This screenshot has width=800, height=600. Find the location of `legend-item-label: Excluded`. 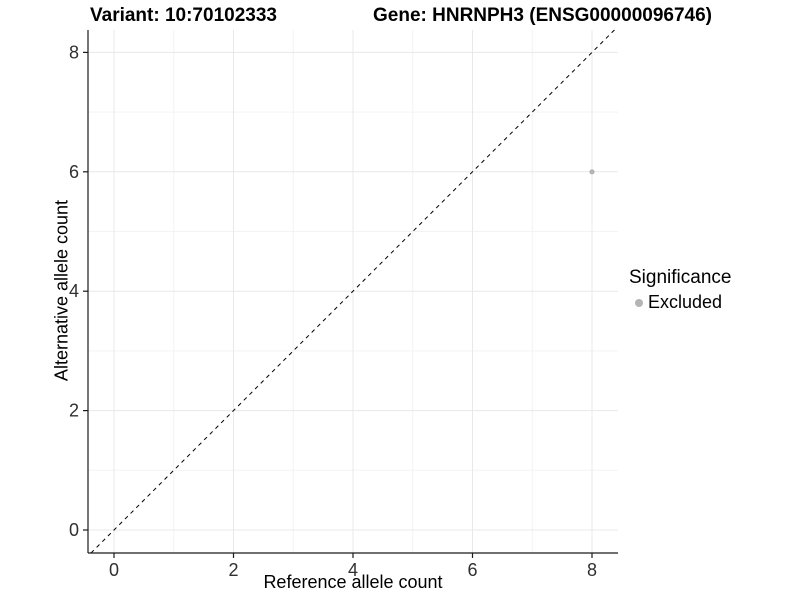

legend-item-label: Excluded is located at coordinates (685, 302).